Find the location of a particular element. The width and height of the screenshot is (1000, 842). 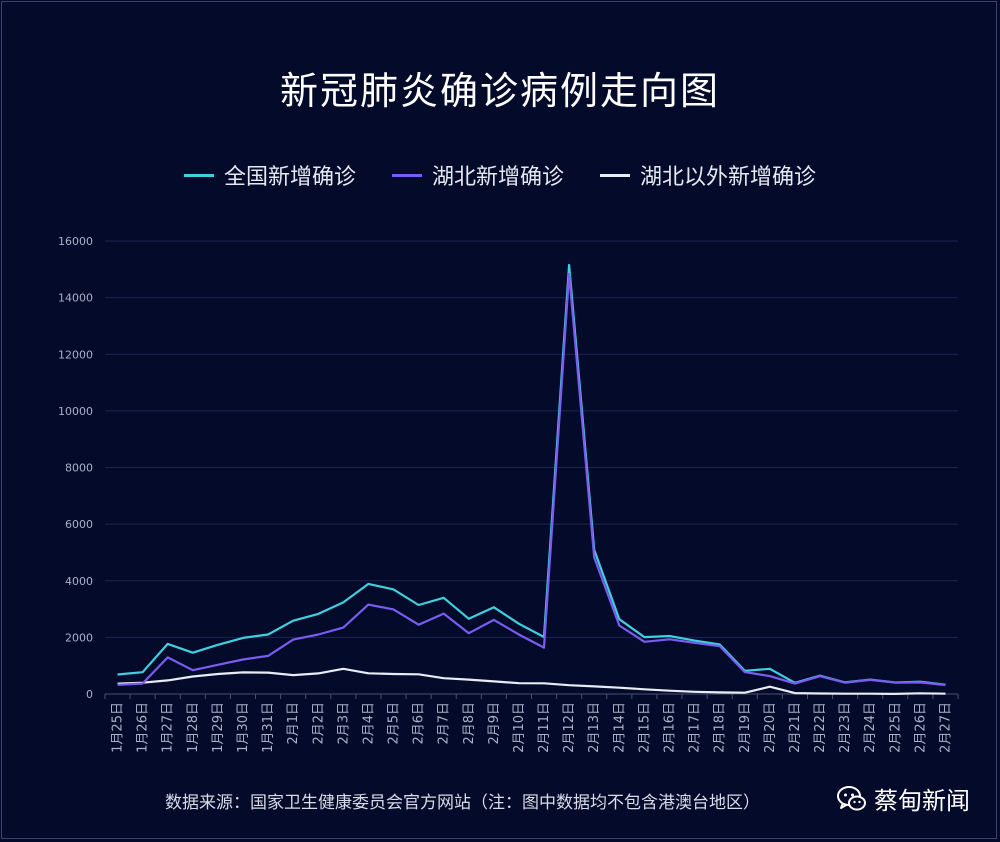

x-tick-label: 2月15日 is located at coordinates (644, 727).